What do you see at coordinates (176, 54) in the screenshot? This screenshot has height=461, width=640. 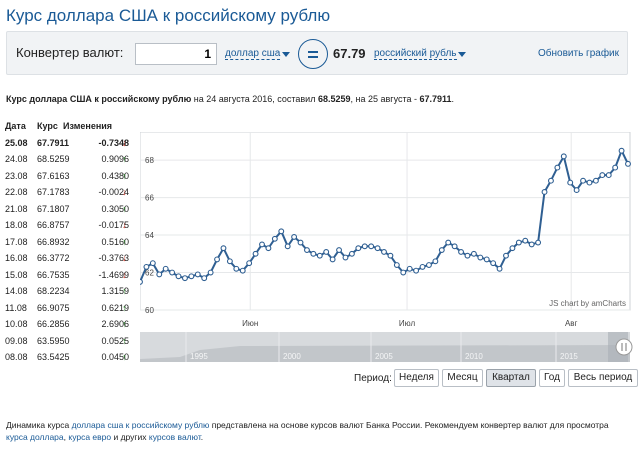 I see `amount-input` at bounding box center [176, 54].